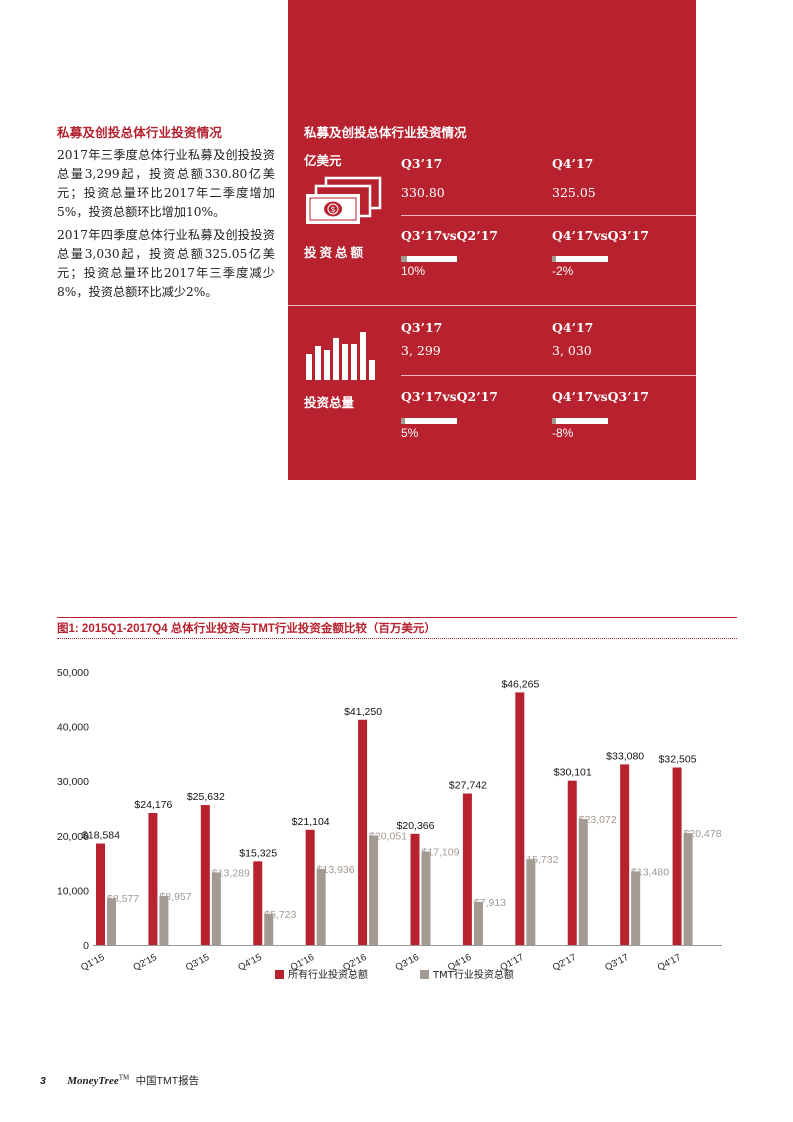 This screenshot has height=1122, width=793. What do you see at coordinates (403, 421) in the screenshot?
I see `volume-cmp1-bar-fill` at bounding box center [403, 421].